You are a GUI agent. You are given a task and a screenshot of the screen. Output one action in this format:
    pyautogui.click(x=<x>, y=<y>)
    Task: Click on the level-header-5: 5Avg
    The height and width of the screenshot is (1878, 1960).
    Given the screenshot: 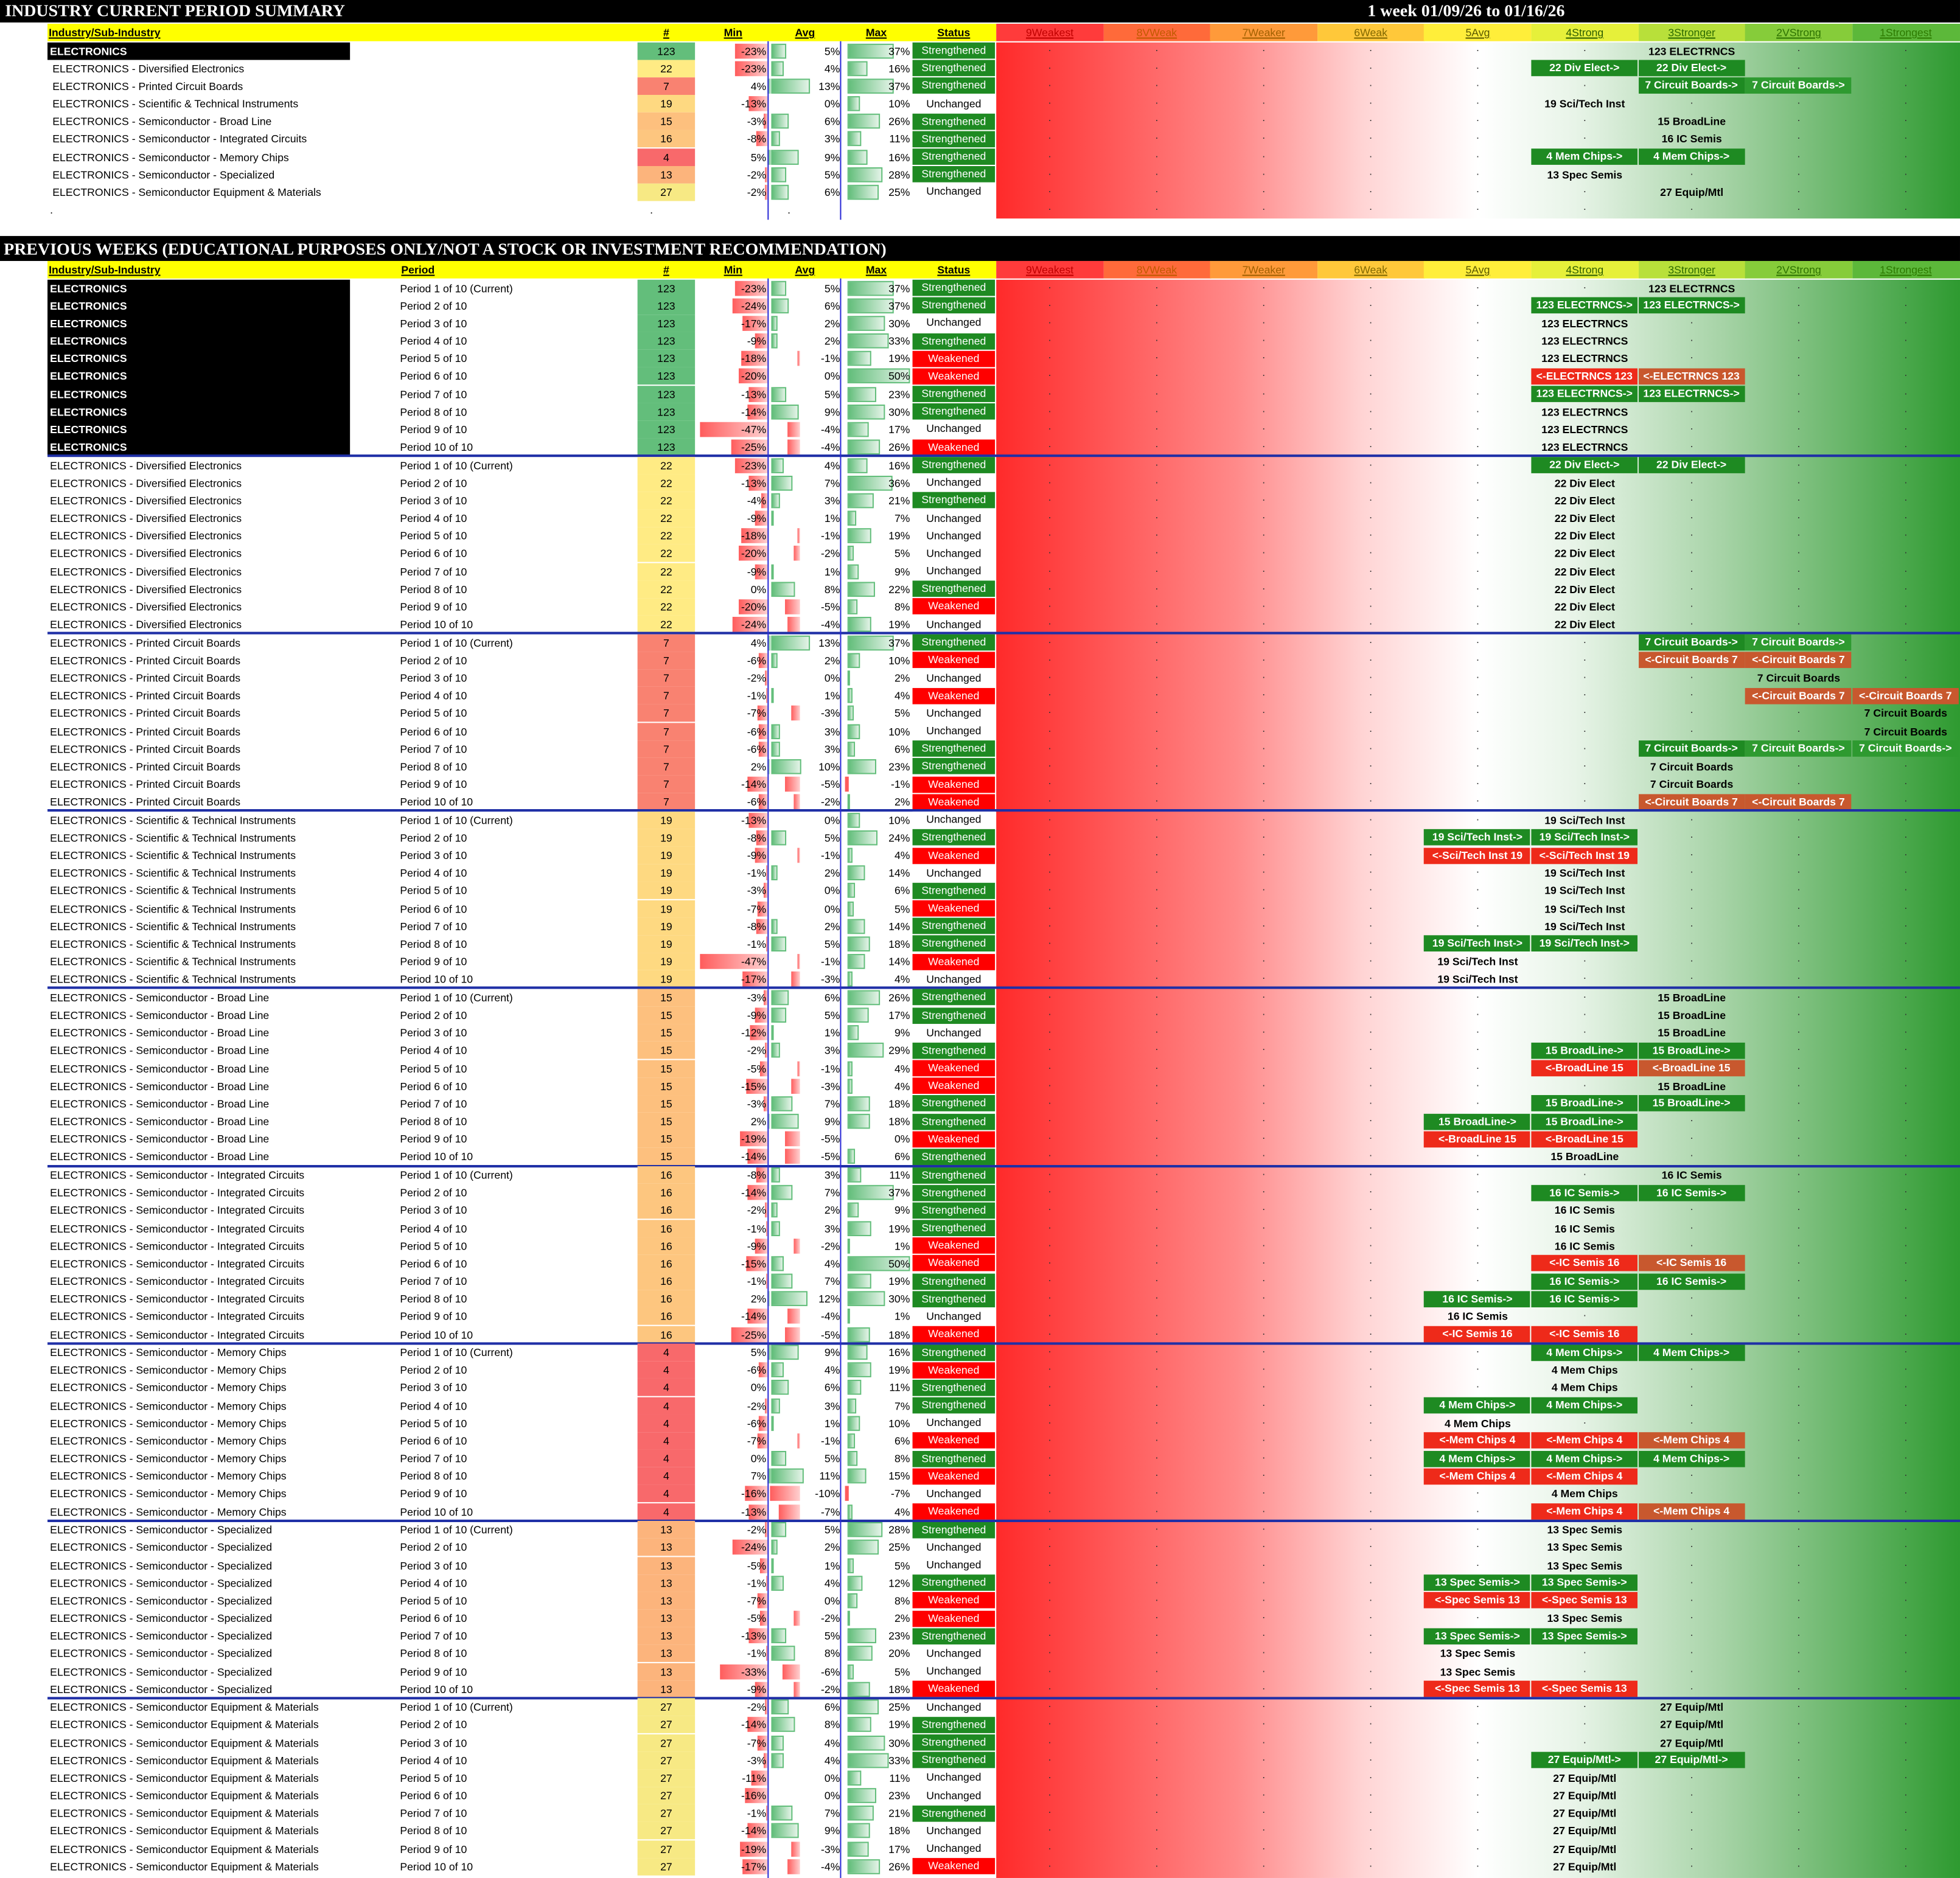 What is the action you would take?
    pyautogui.click(x=1477, y=32)
    